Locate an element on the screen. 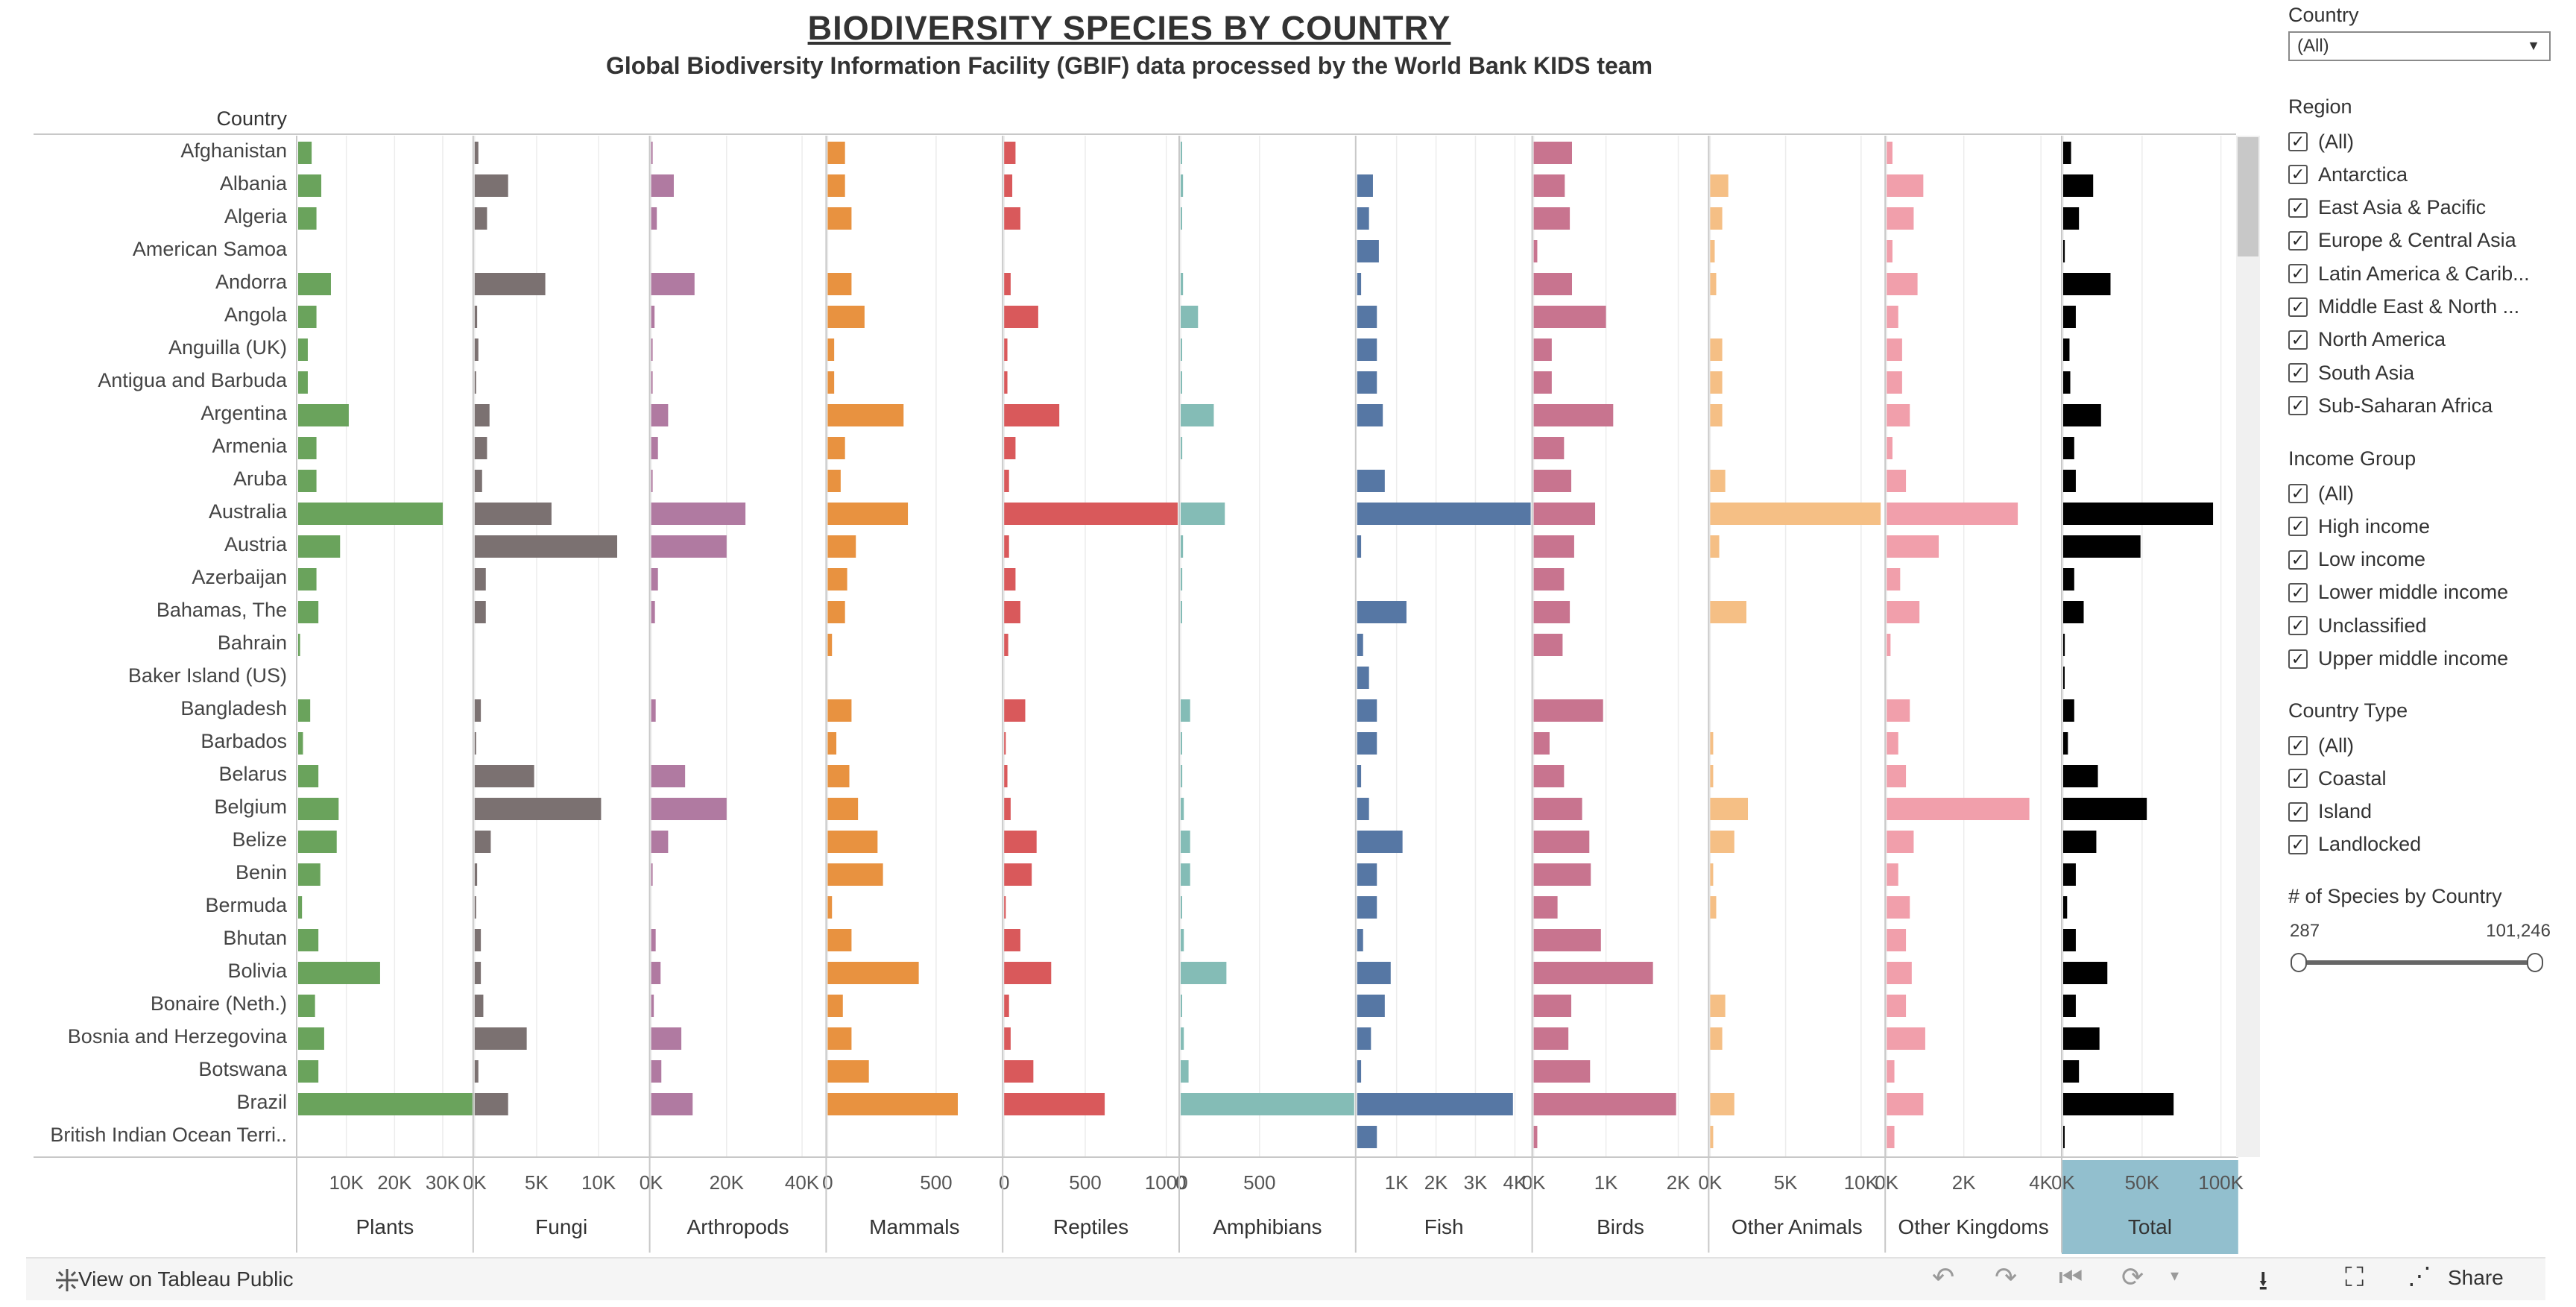  country-type-option: ✓ Coastal is located at coordinates (2337, 778).